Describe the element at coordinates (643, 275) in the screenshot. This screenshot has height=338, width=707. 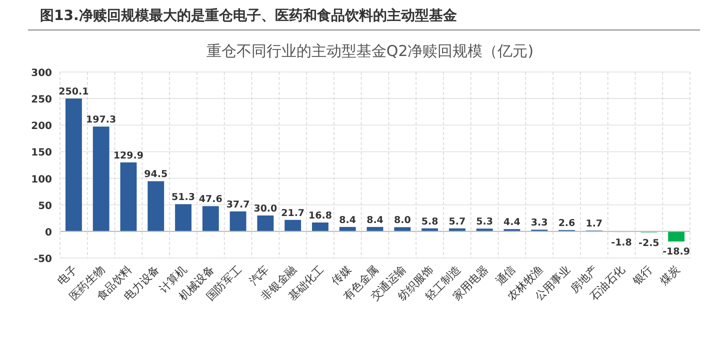
I see `x-tick-label: 银行` at that location.